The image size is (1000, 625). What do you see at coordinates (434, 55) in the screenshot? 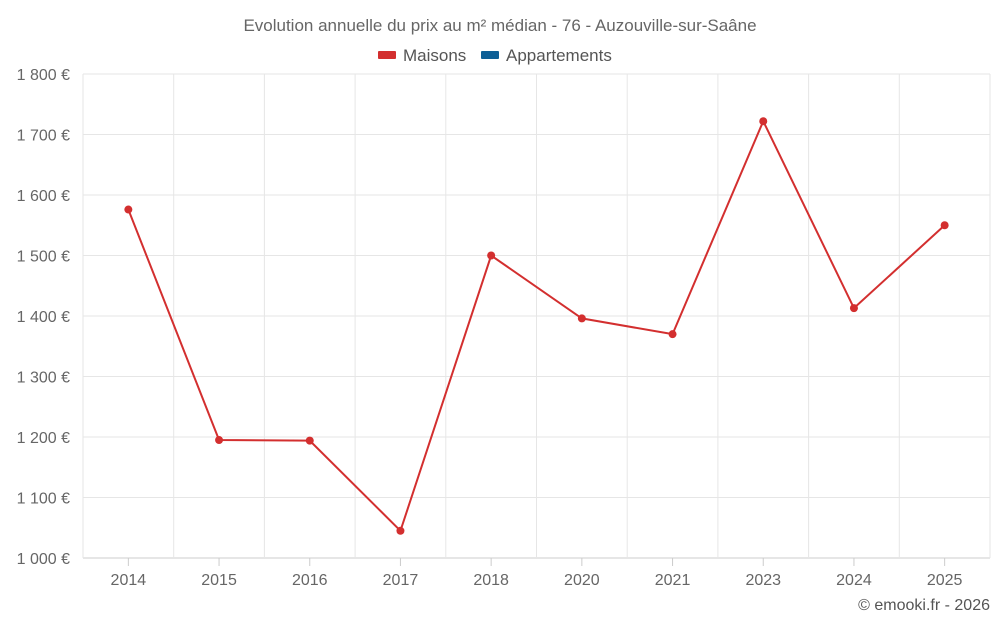
I see `legend-label-maisons: Maisons` at bounding box center [434, 55].